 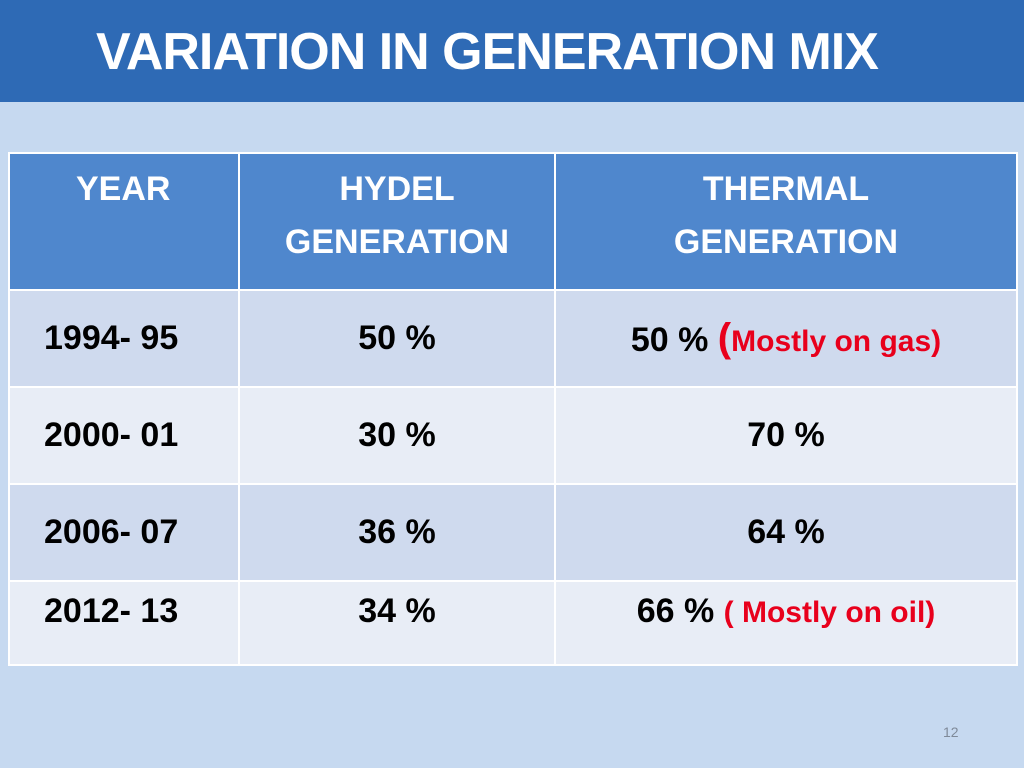 I want to click on header-thermal-line1: THERMAL, so click(x=786, y=189).